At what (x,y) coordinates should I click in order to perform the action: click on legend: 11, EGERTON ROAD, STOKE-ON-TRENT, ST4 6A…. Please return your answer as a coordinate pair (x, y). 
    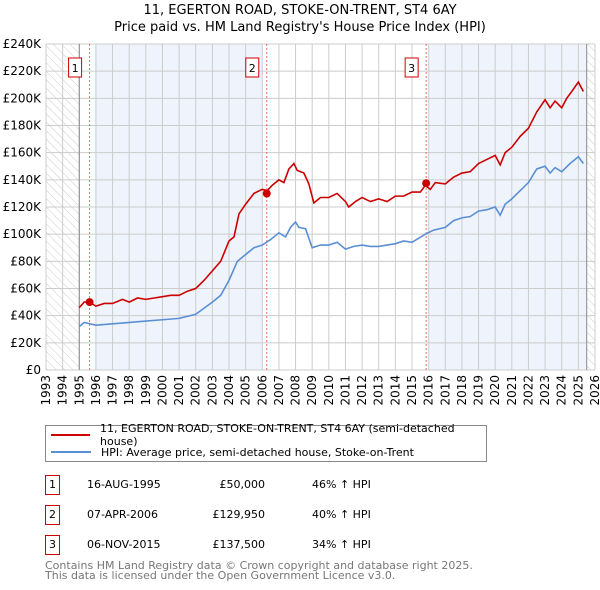
    Looking at the image, I should click on (266, 442).